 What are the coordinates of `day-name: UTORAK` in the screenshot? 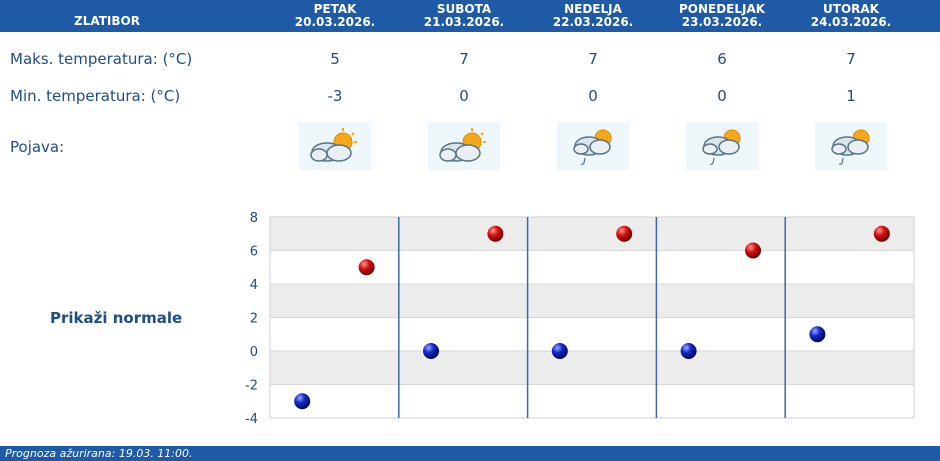 It's located at (851, 9).